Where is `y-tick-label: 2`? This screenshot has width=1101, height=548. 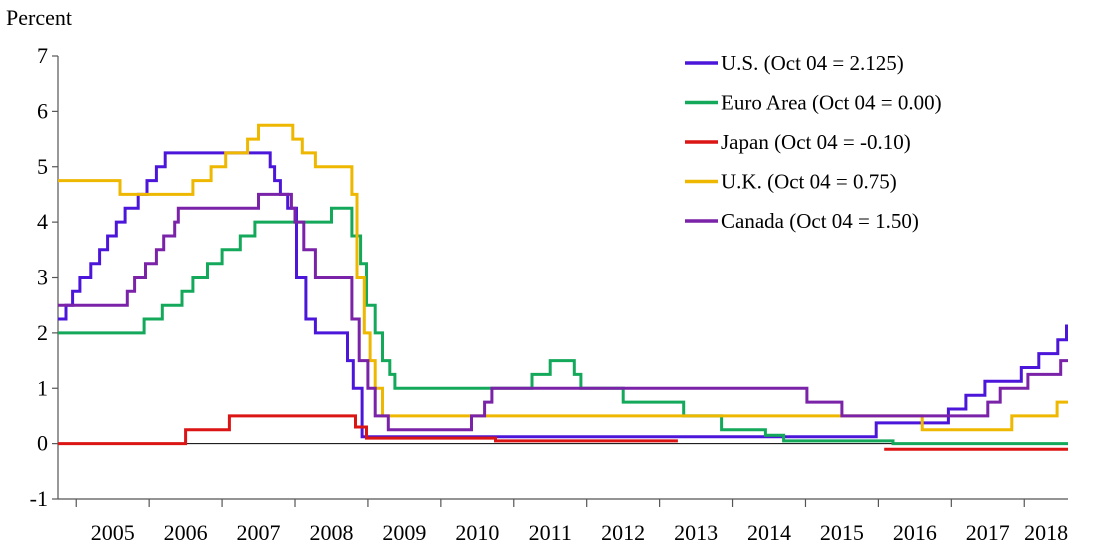 y-tick-label: 2 is located at coordinates (42, 332).